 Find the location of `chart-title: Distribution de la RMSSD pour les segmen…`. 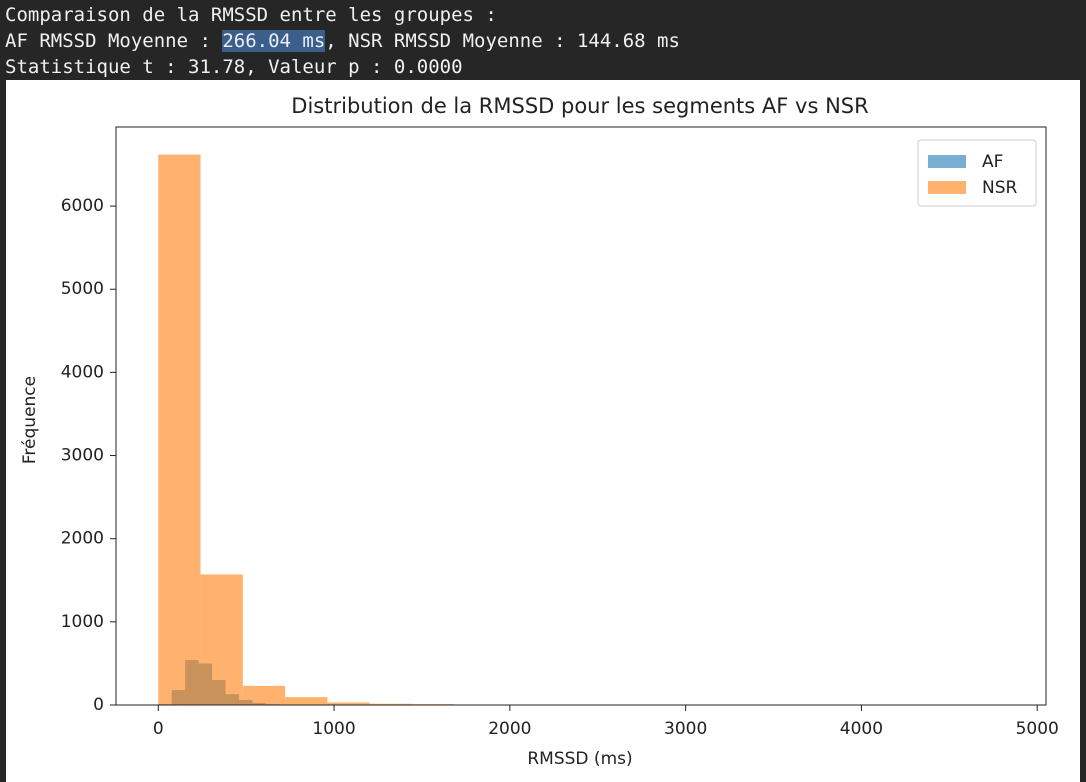

chart-title: Distribution de la RMSSD pour les segmen… is located at coordinates (579, 106).